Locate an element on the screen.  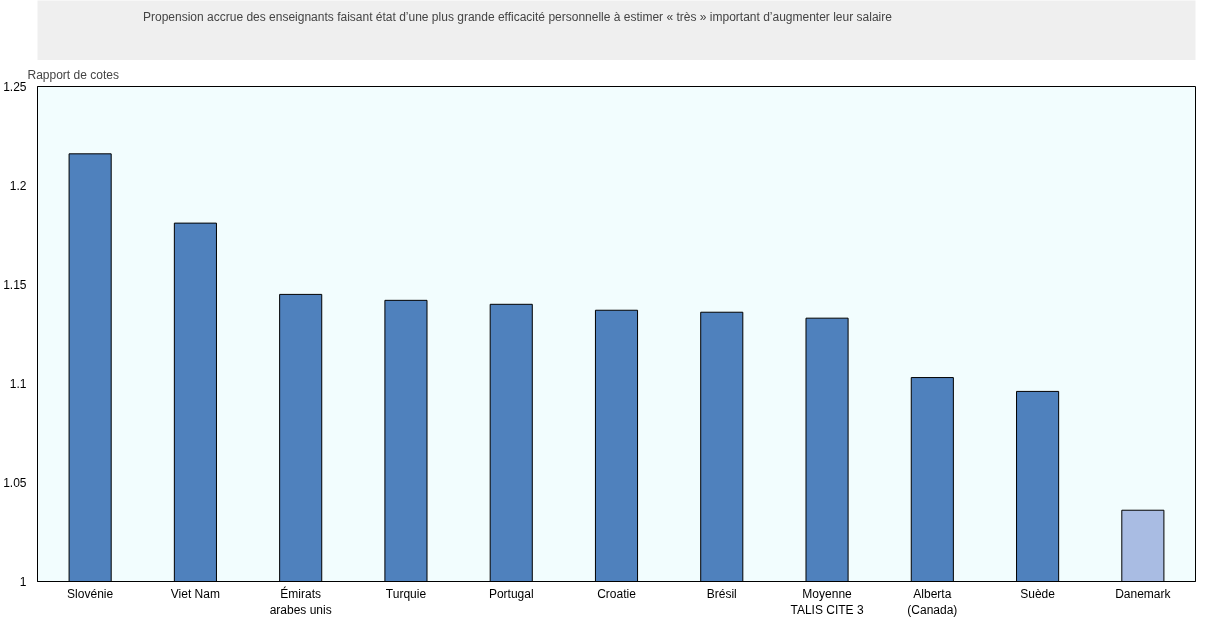
x-tick-label: Croatie is located at coordinates (617, 593).